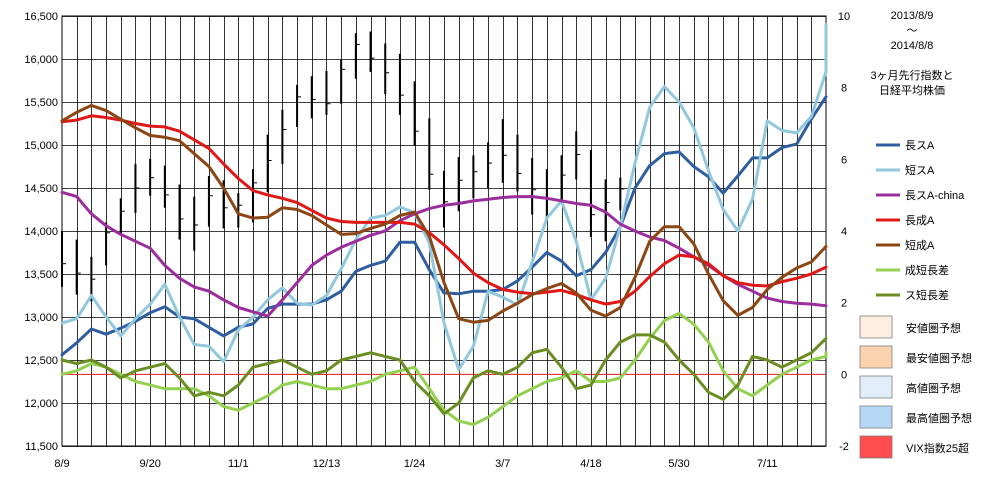 Image resolution: width=982 pixels, height=486 pixels. What do you see at coordinates (41, 103) in the screenshot?
I see `left-axis-tick-label: 15,500` at bounding box center [41, 103].